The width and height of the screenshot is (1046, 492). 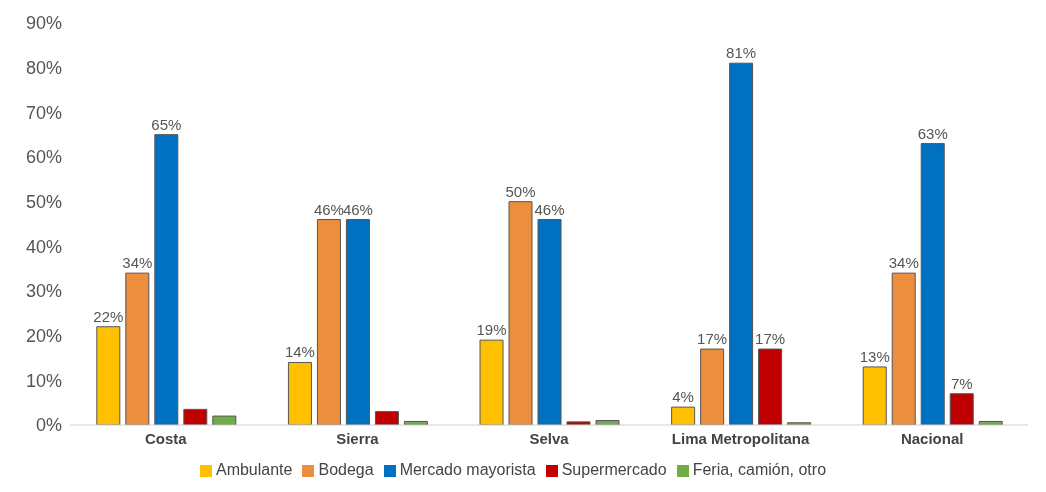 What do you see at coordinates (43, 336) in the screenshot?
I see `y-tick-label: 20%` at bounding box center [43, 336].